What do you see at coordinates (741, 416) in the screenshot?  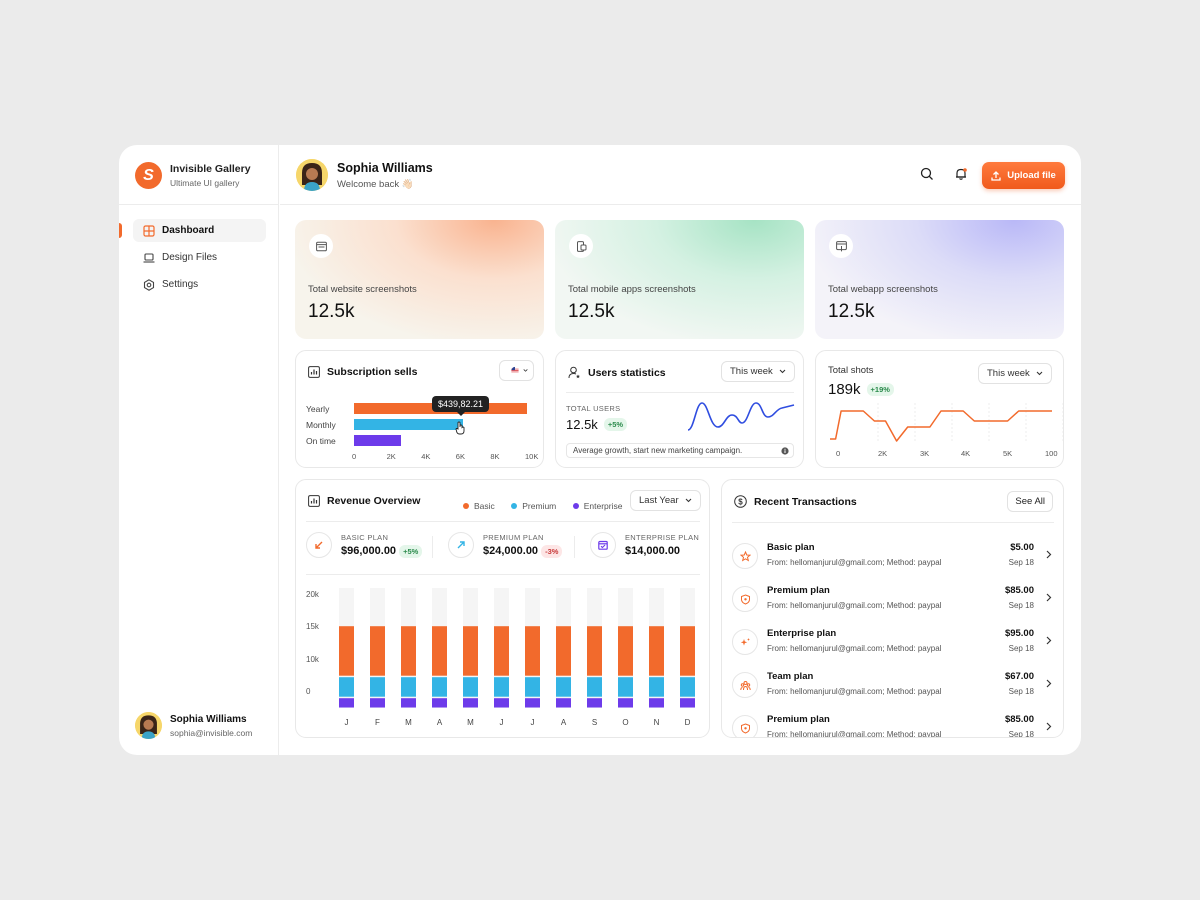 I see `users-sparkline` at bounding box center [741, 416].